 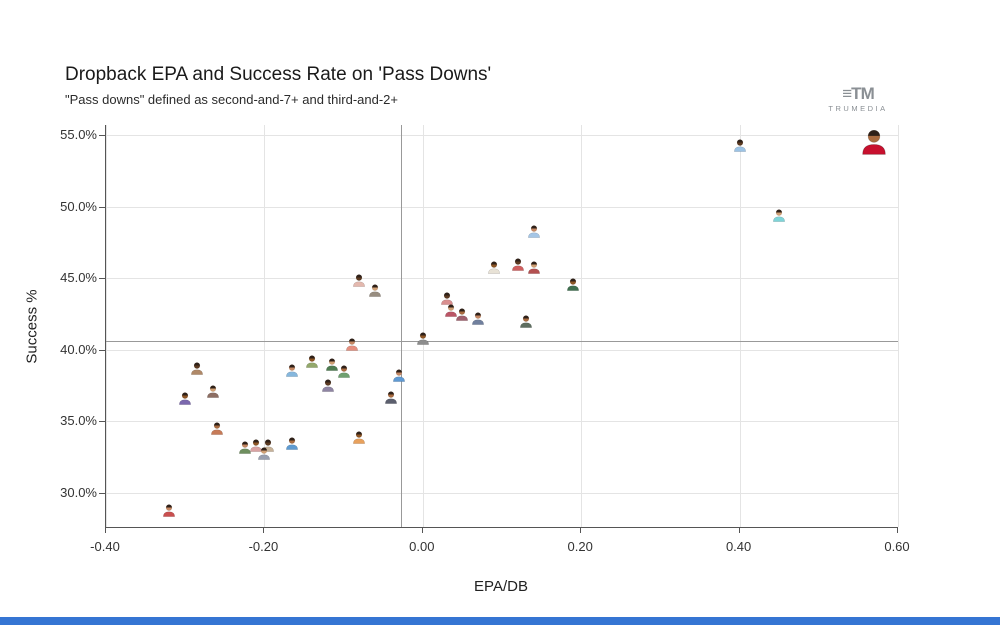 I want to click on trumedia-logo-wordmark: TRUMEDIA, so click(x=858, y=108).